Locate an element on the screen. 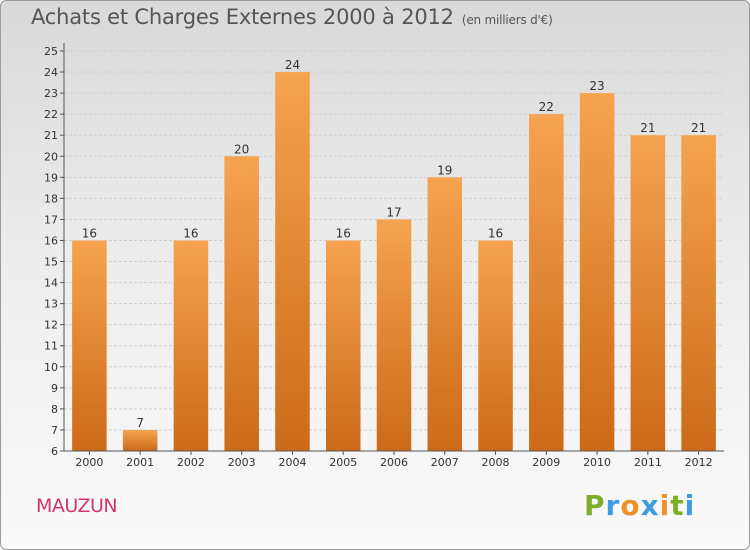 This screenshot has width=750, height=550. proxiti-logo: Proxiti is located at coordinates (639, 505).